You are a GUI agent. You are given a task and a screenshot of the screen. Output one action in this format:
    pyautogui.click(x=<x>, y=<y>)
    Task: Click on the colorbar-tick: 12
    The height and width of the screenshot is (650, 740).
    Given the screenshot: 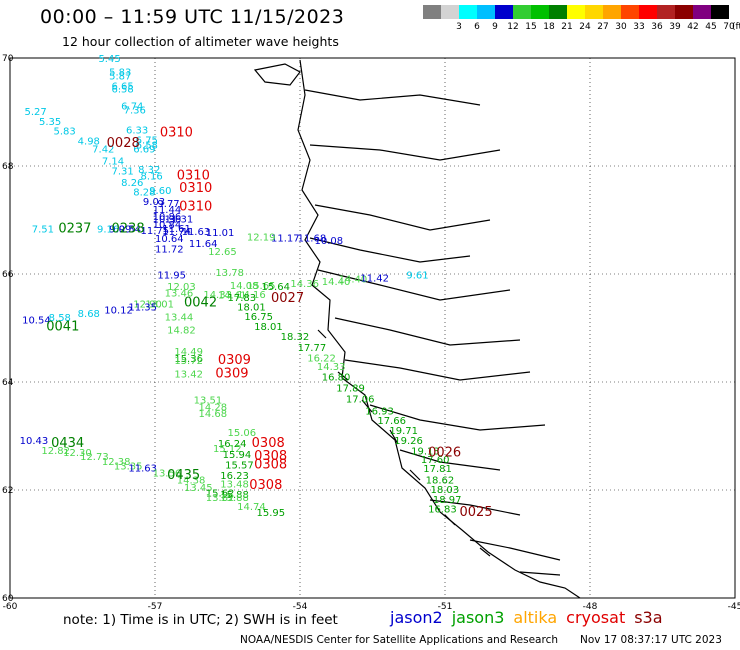 What is the action you would take?
    pyautogui.click(x=513, y=27)
    